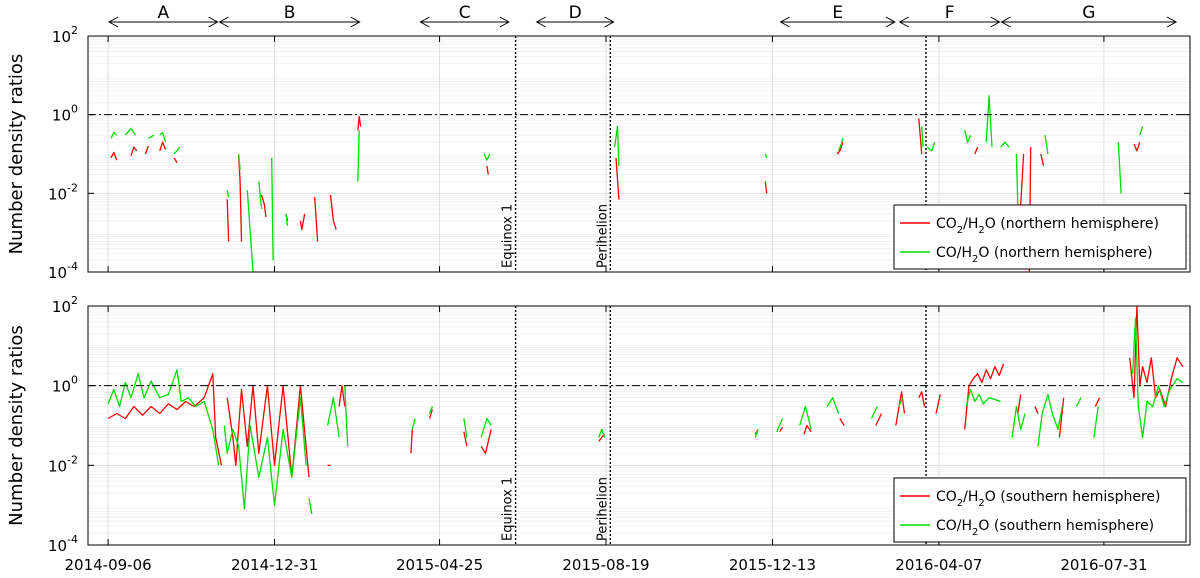 The height and width of the screenshot is (578, 1200). What do you see at coordinates (164, 13) in the screenshot?
I see `period-label: A` at bounding box center [164, 13].